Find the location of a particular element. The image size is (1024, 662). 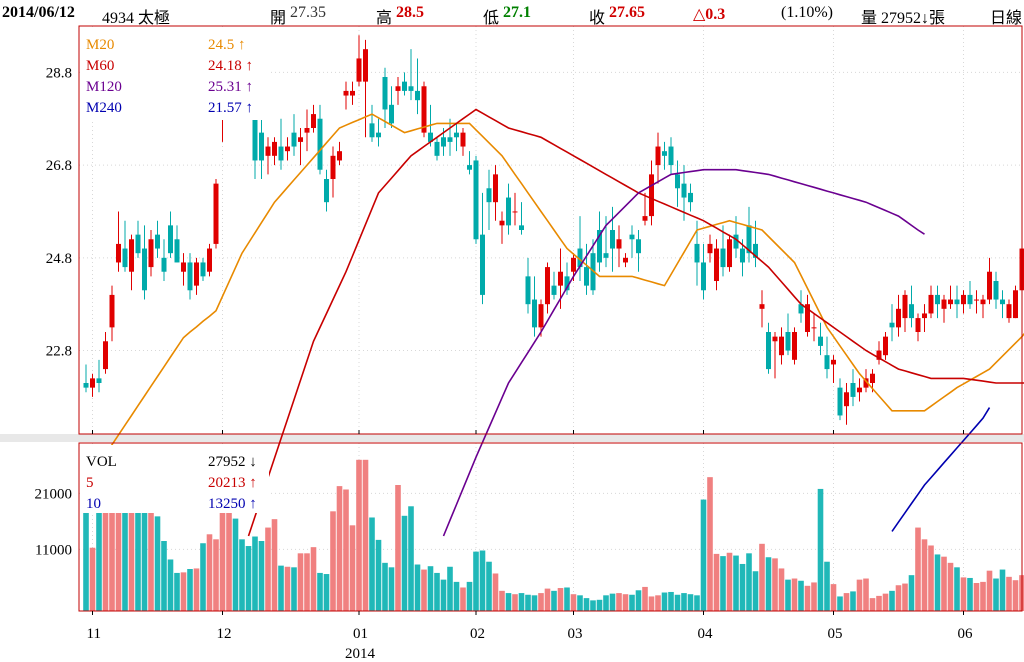

high-label: 高 is located at coordinates (384, 18).